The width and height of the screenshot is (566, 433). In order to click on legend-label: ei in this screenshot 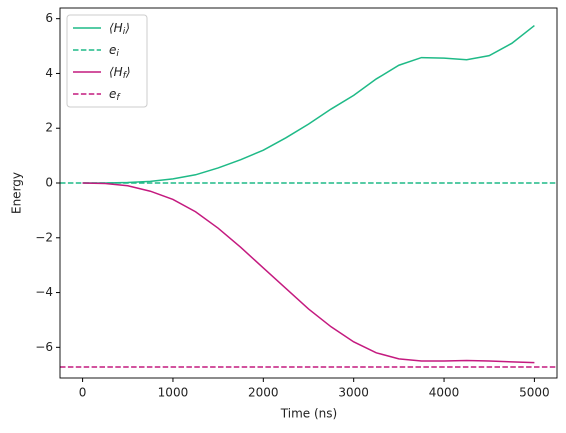, I will do `click(114, 51)`.